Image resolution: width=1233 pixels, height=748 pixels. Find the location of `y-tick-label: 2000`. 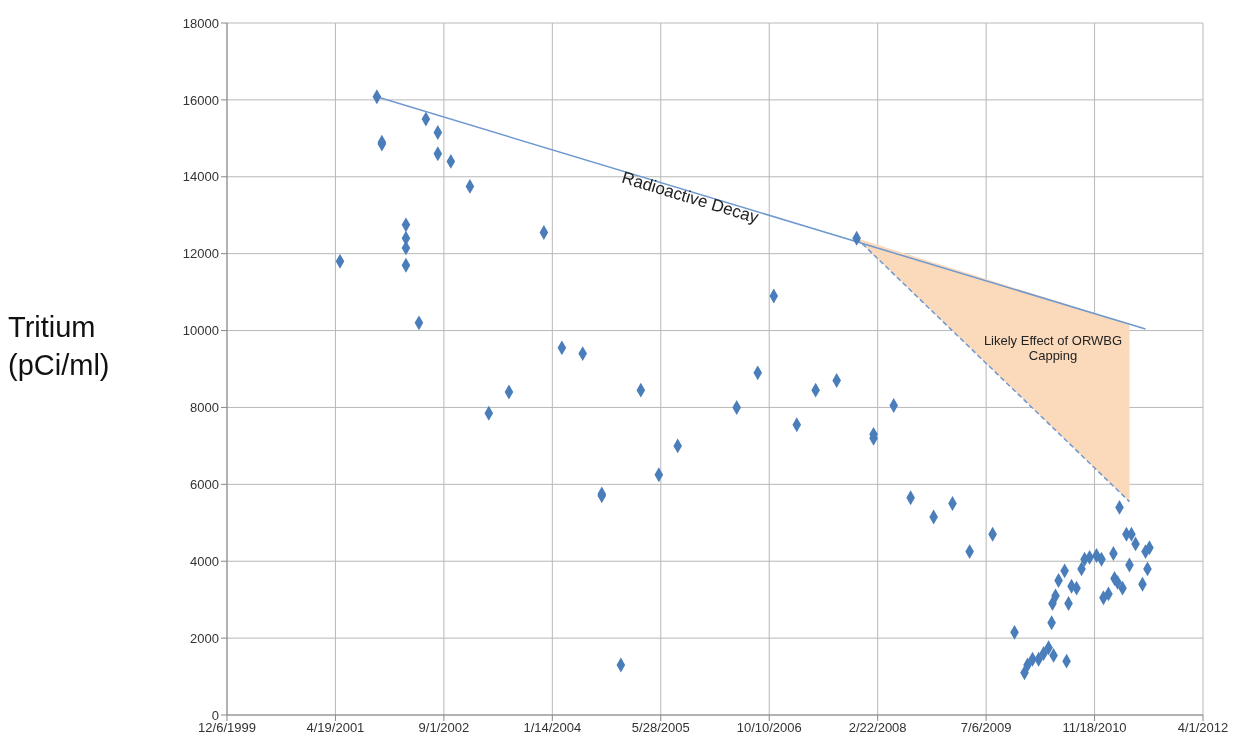

y-tick-label: 2000 is located at coordinates (204, 638).